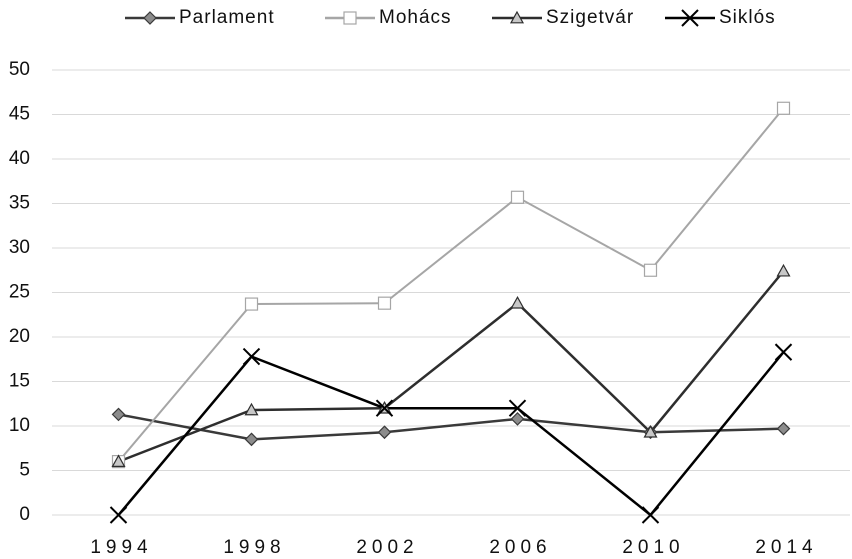  I want to click on y-tick-label: 0, so click(24, 514).